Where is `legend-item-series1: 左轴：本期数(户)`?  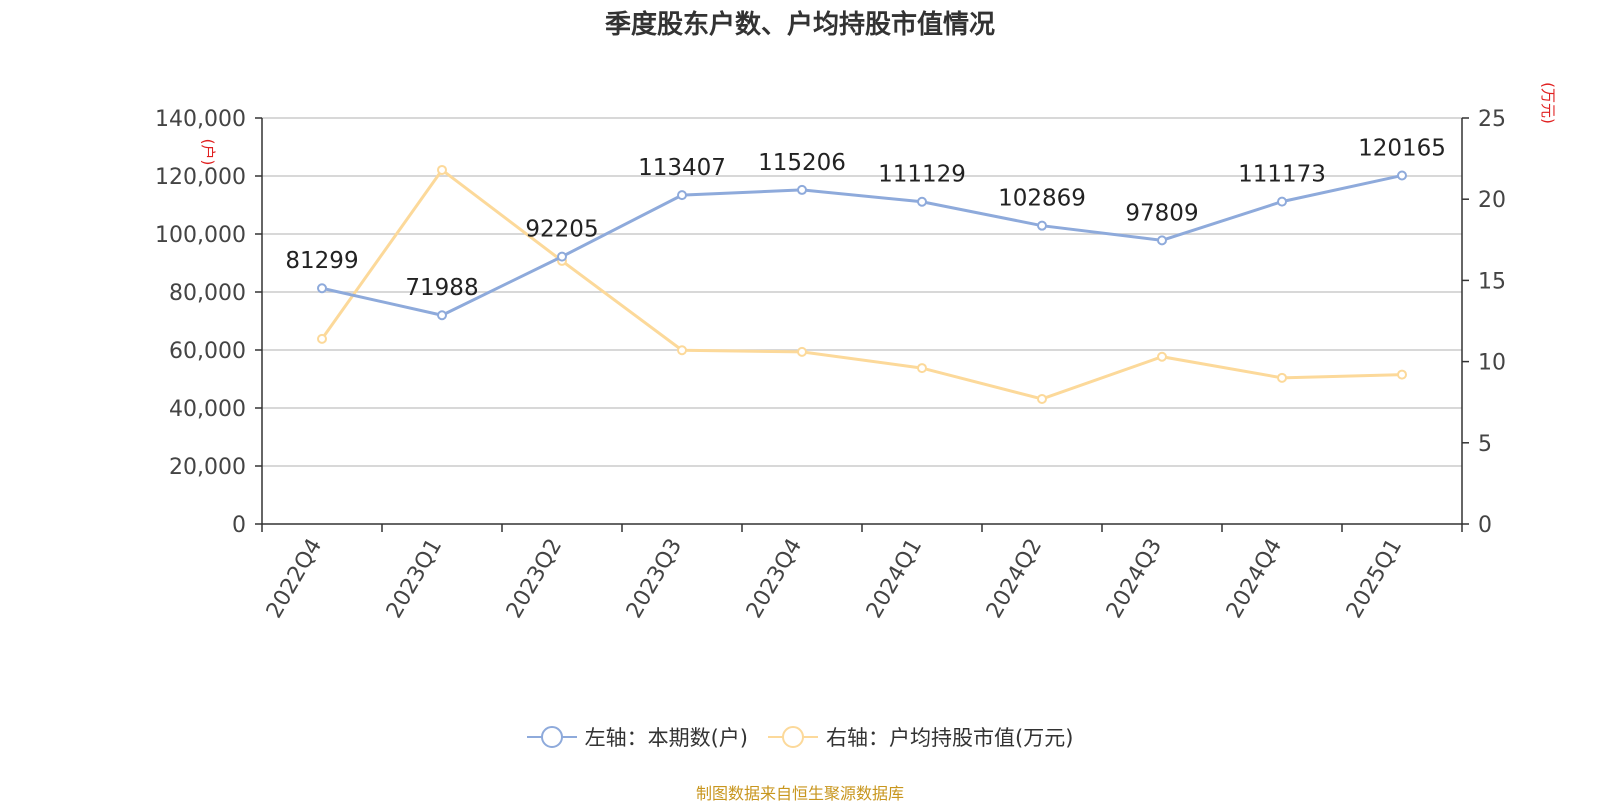 legend-item-series1: 左轴：本期数(户) is located at coordinates (637, 737).